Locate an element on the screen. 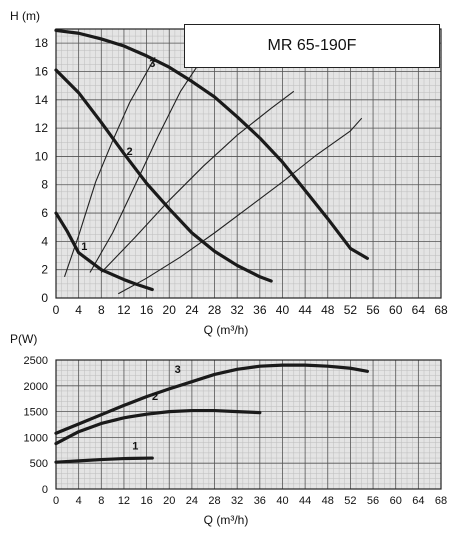 Image resolution: width=467 pixels, height=540 pixels. power-x-tick-label: 56 is located at coordinates (373, 501).